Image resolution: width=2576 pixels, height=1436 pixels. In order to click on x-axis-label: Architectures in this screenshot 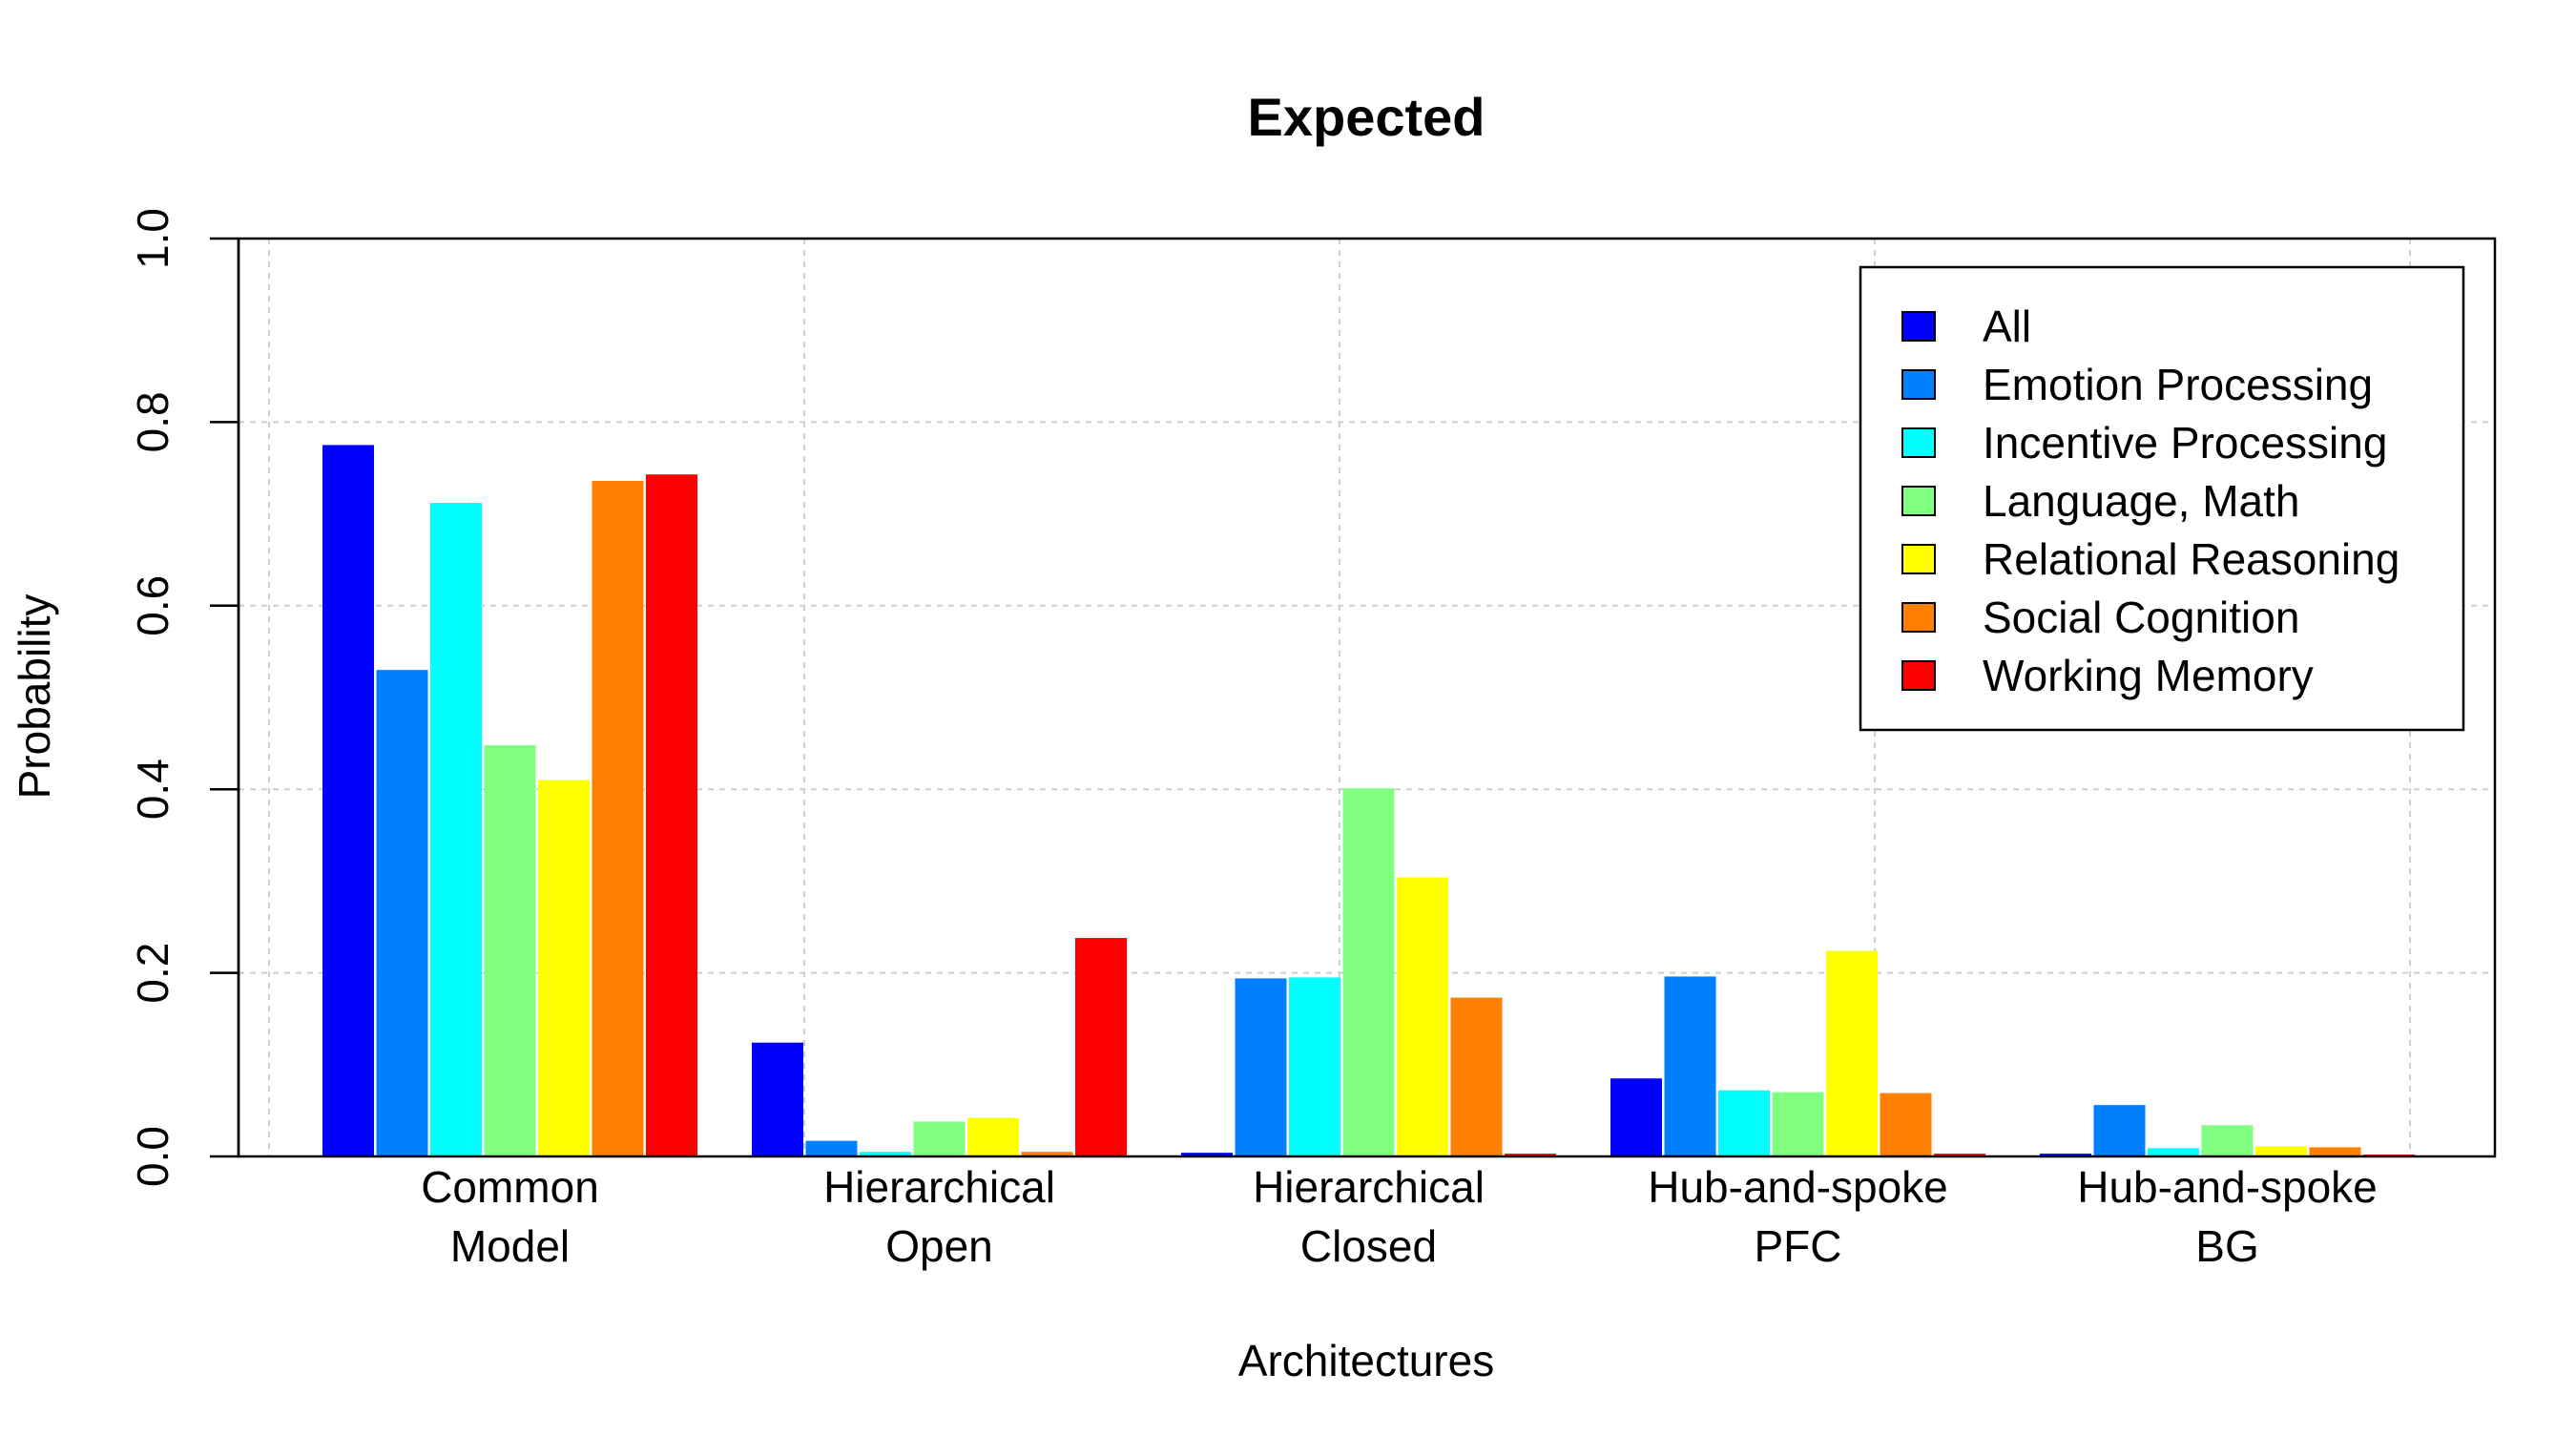, I will do `click(1366, 1360)`.